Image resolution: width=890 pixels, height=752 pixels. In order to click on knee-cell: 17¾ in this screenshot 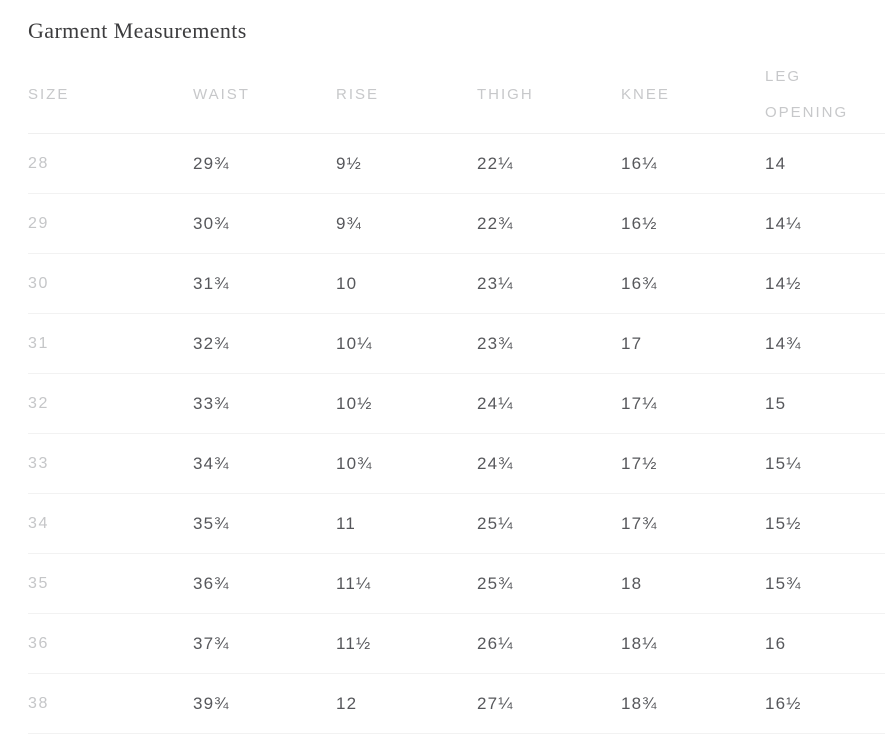, I will do `click(693, 523)`.